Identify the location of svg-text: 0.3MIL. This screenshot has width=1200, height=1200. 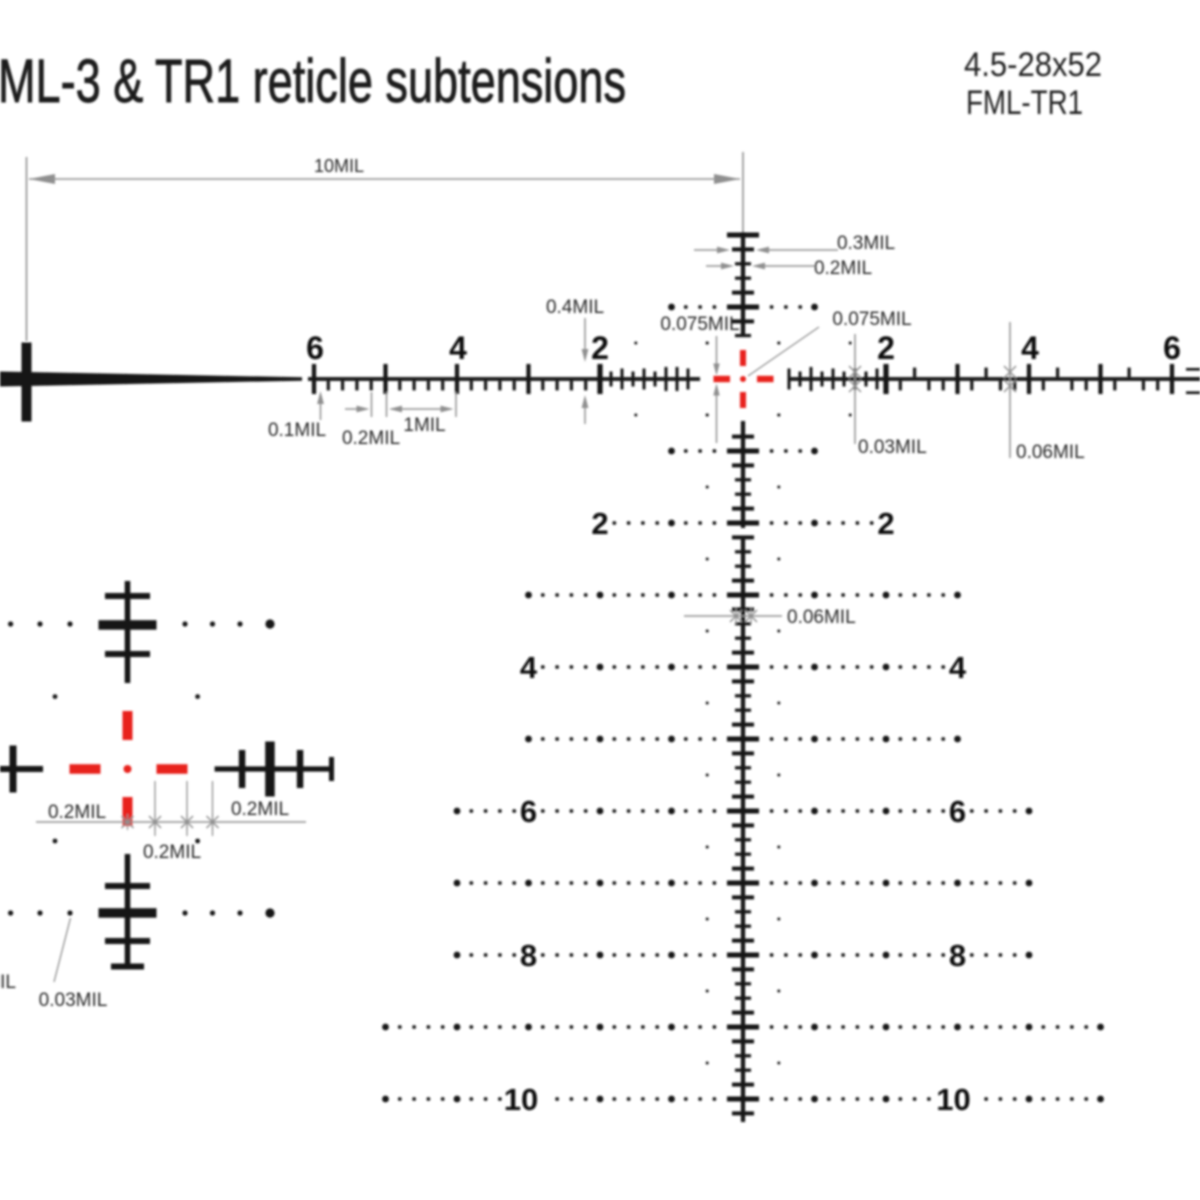
(866, 243).